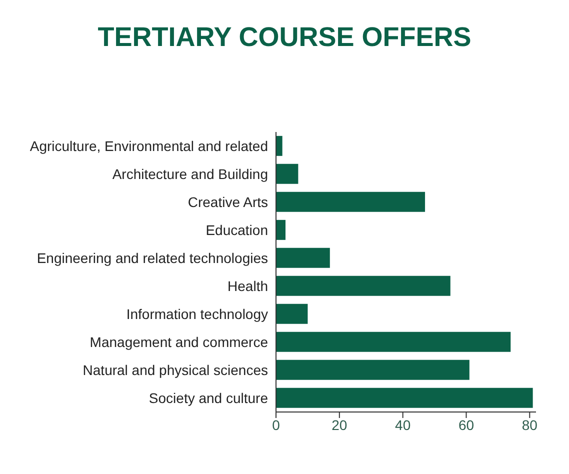 The width and height of the screenshot is (569, 474). What do you see at coordinates (190, 174) in the screenshot?
I see `y-tick-label: Architecture and Building` at bounding box center [190, 174].